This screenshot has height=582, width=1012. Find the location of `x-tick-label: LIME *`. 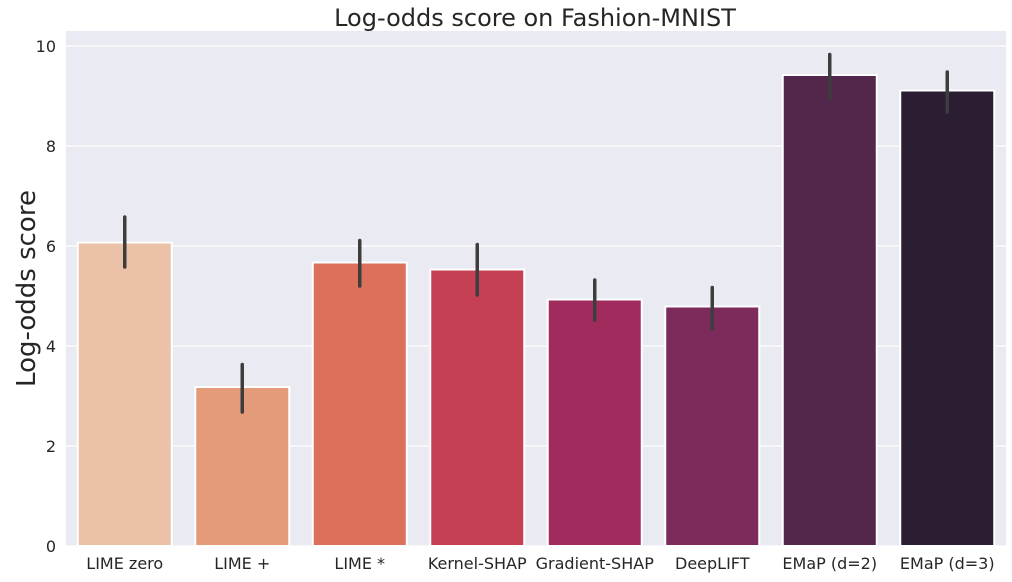

x-tick-label: LIME * is located at coordinates (359, 563).